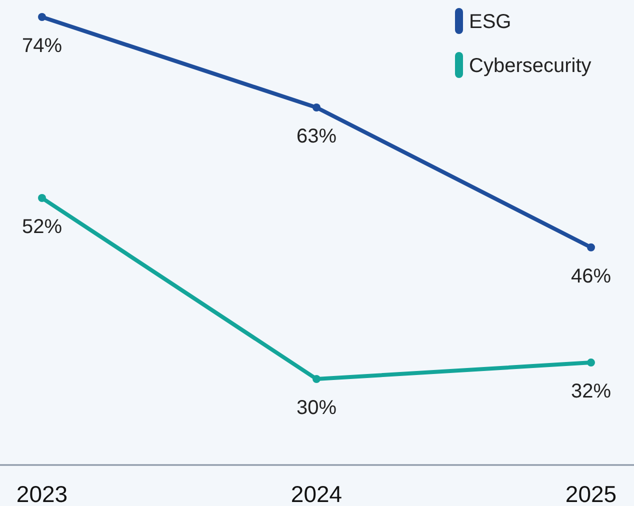 This screenshot has width=634, height=506. I want to click on legend-label: Cybersecurity, so click(530, 66).